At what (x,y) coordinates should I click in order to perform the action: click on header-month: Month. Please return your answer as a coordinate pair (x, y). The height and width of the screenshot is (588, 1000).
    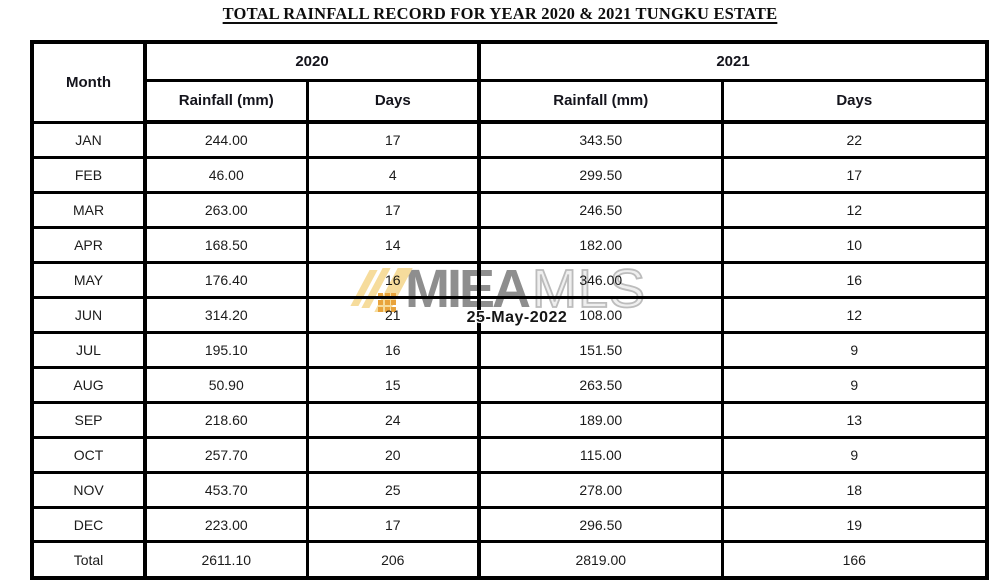
    Looking at the image, I should click on (88, 82).